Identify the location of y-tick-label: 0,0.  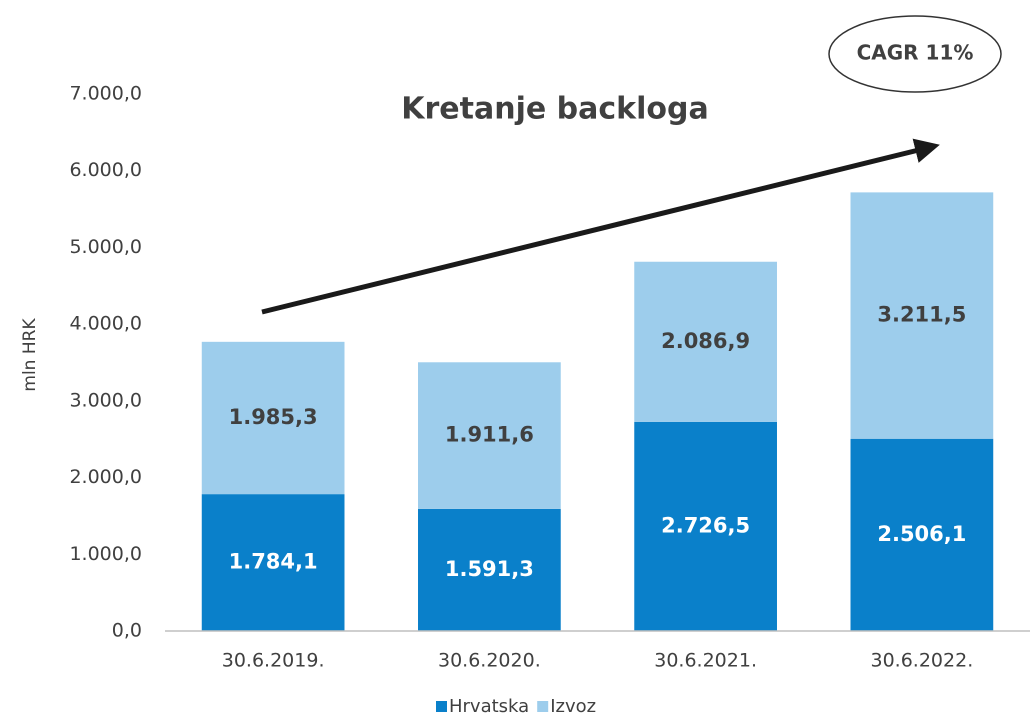
(127, 631).